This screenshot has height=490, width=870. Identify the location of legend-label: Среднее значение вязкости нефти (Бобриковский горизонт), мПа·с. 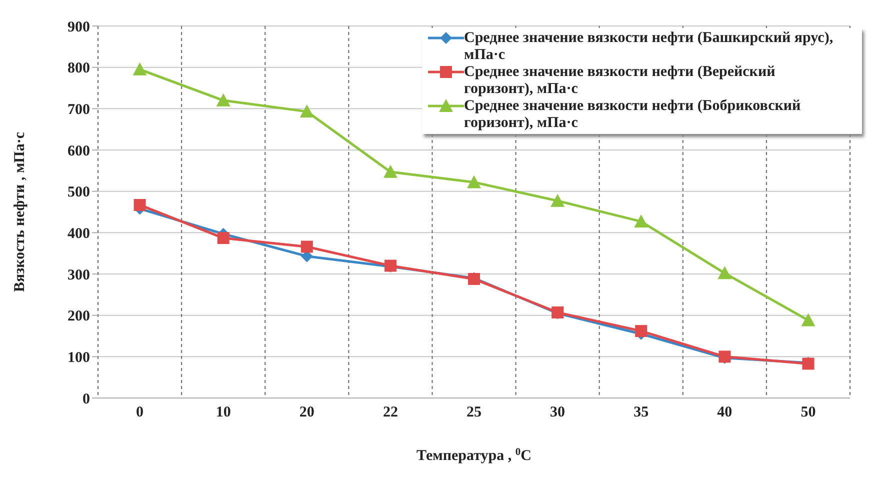
(633, 115).